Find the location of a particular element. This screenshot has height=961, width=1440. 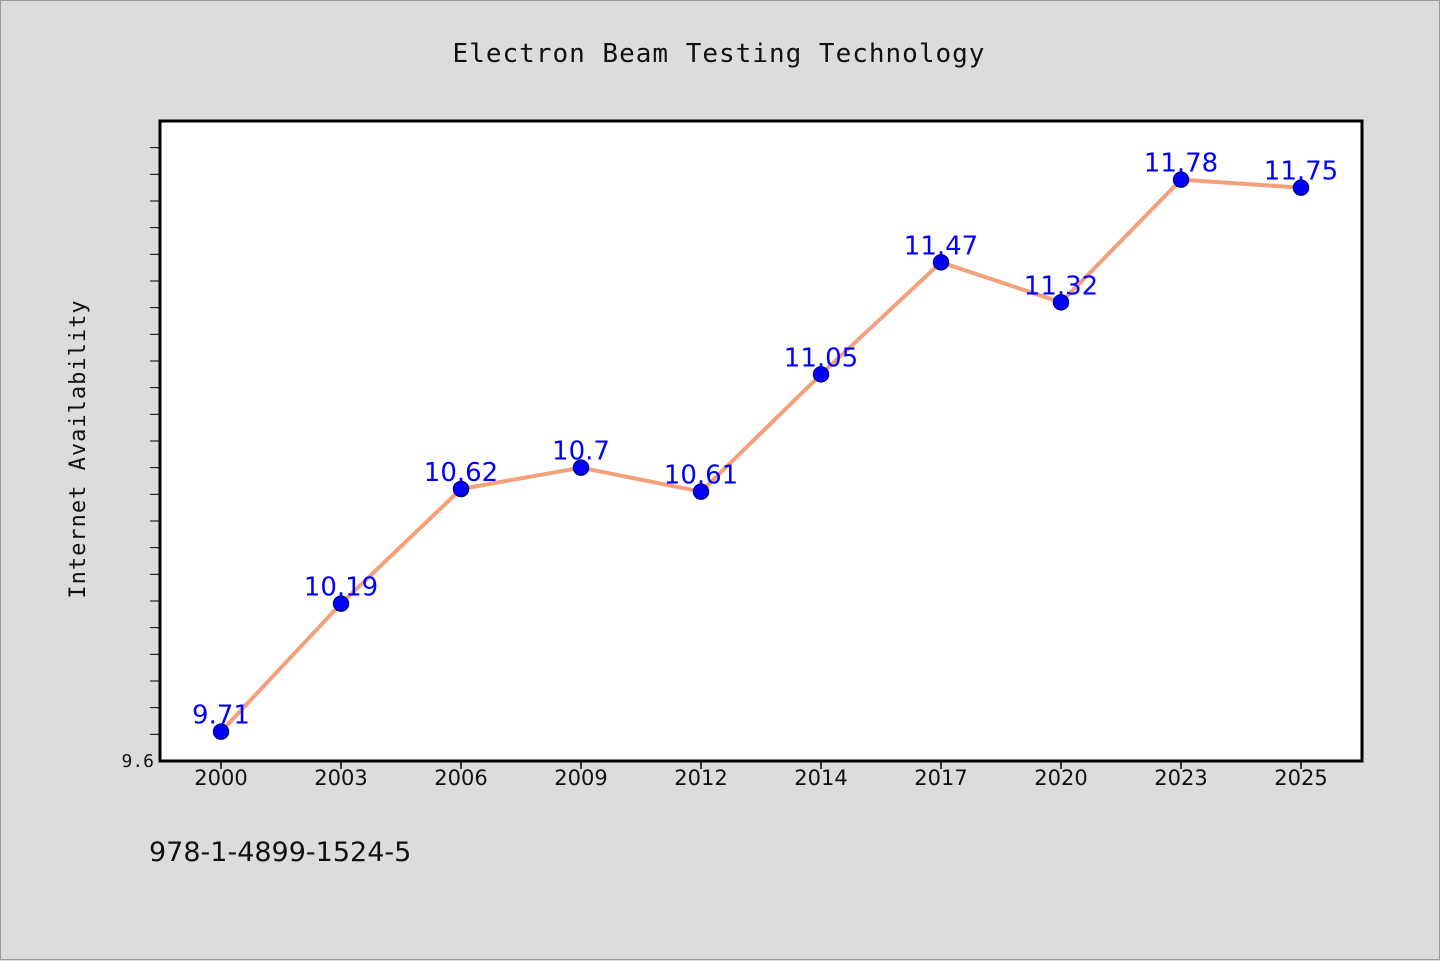

x-tick-label: 2020 is located at coordinates (1060, 778).